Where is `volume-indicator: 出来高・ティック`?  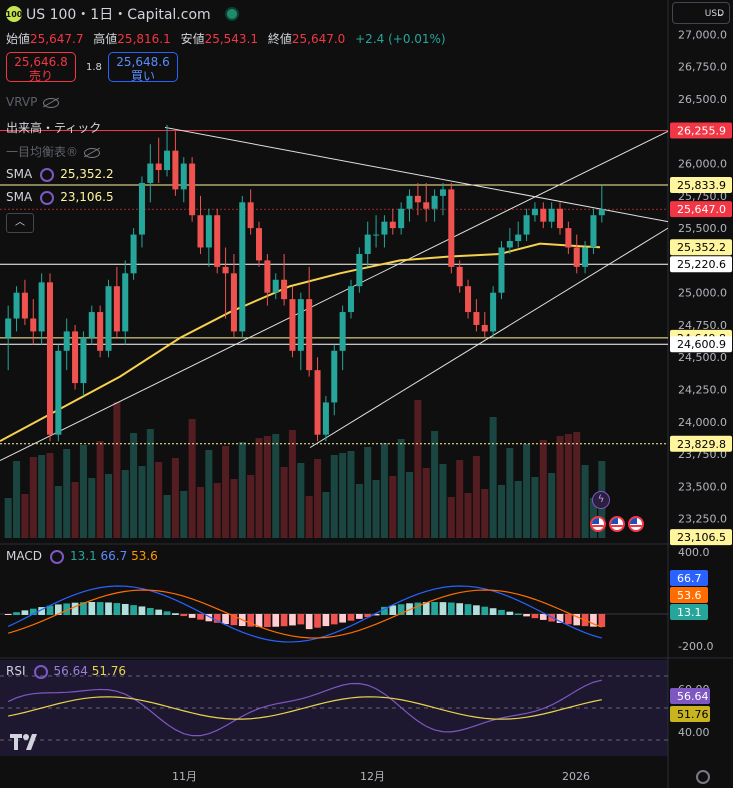 volume-indicator: 出来高・ティック is located at coordinates (54, 128).